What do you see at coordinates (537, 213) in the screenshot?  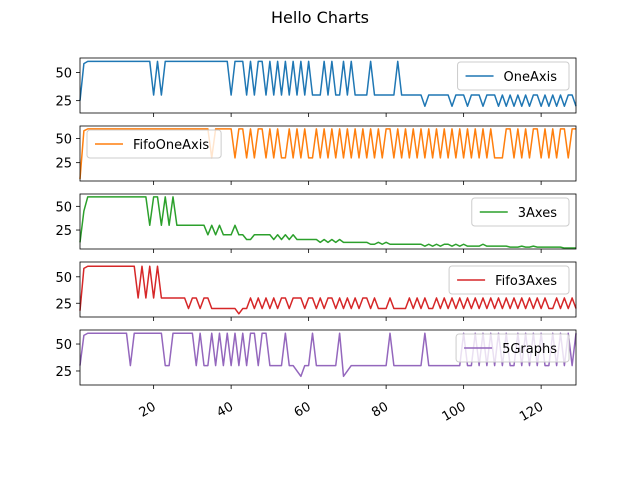 I see `legend-label: 3Axes` at bounding box center [537, 213].